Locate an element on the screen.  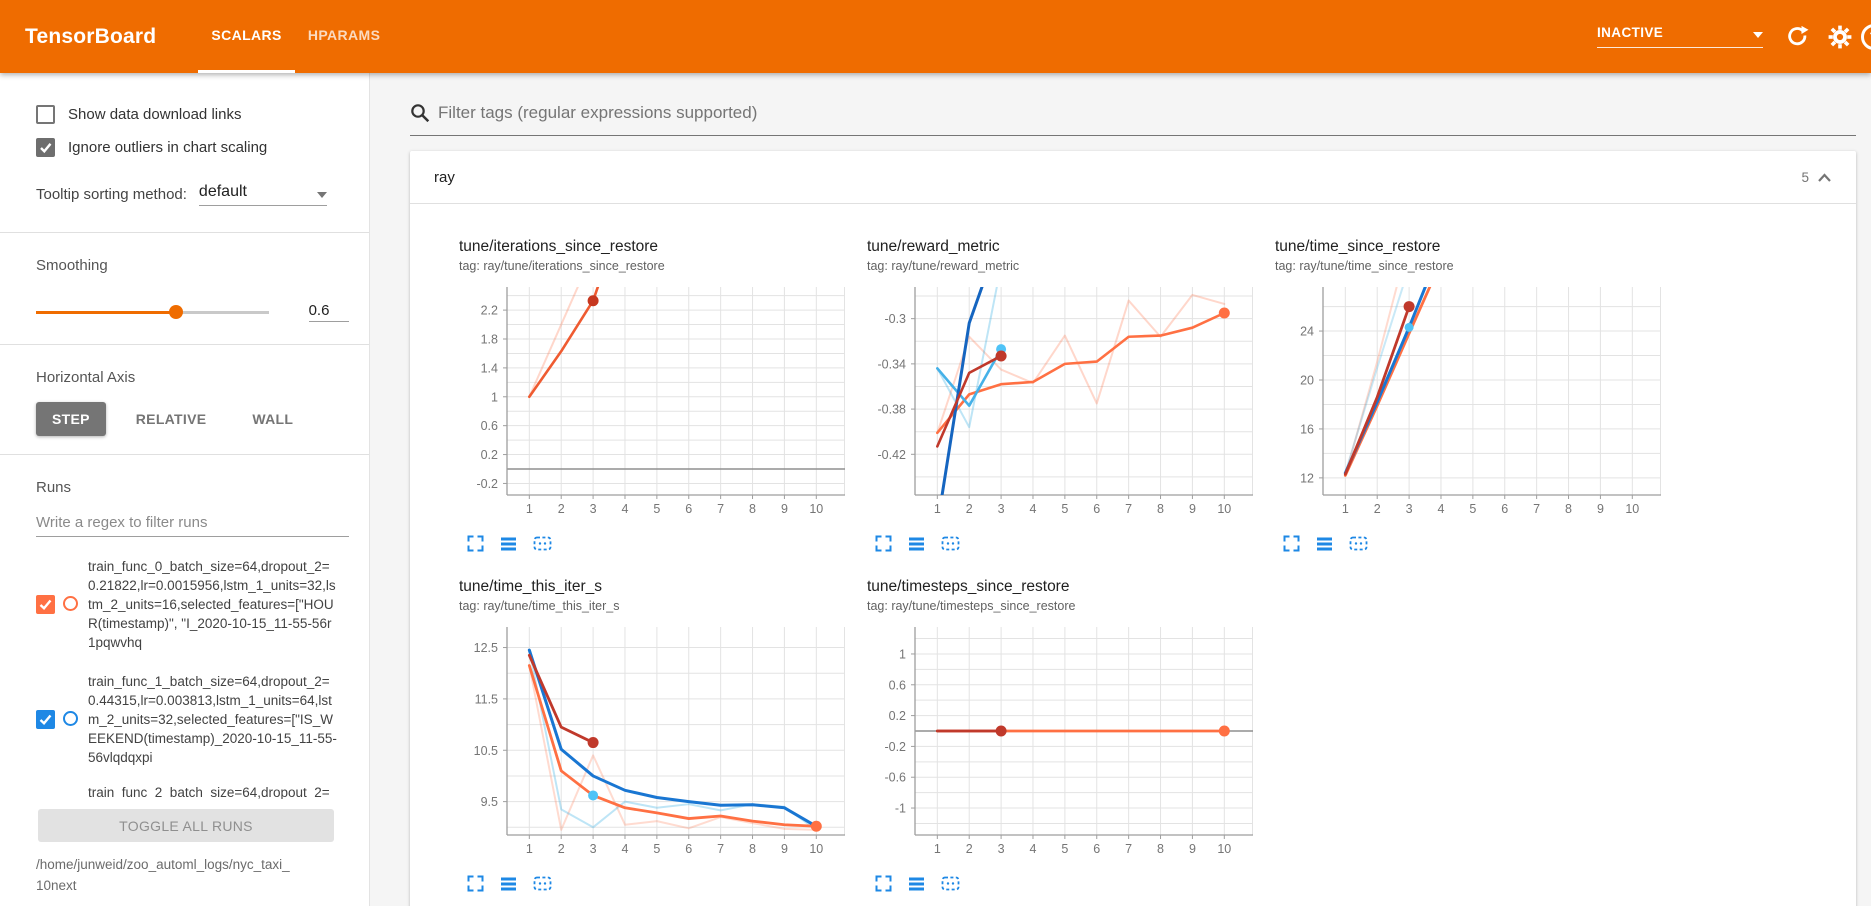
axis-wall-button: WALL is located at coordinates (273, 419).